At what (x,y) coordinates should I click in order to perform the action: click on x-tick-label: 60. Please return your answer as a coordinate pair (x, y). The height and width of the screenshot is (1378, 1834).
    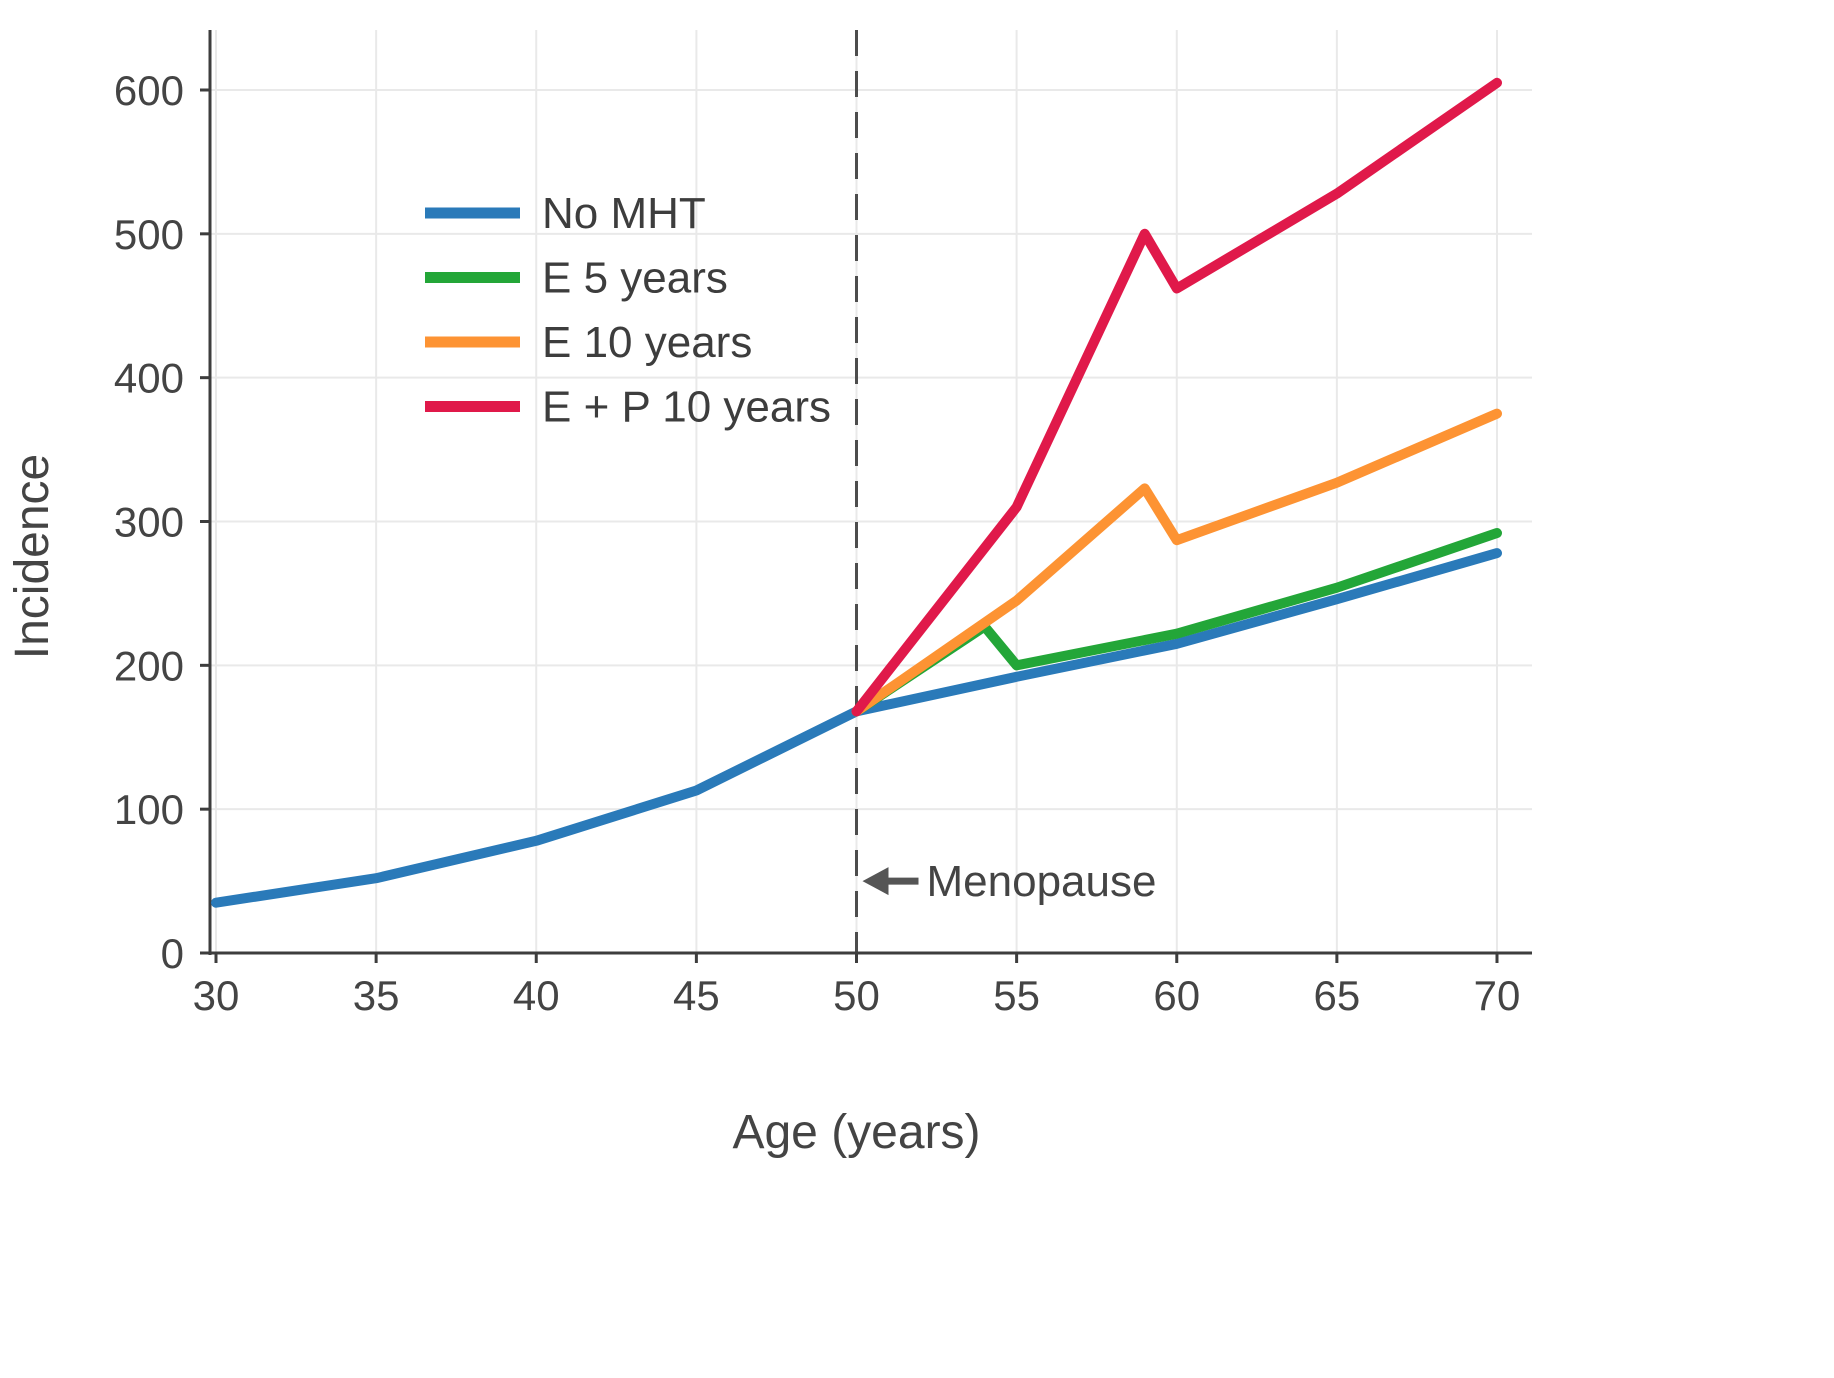
    Looking at the image, I should click on (1176, 995).